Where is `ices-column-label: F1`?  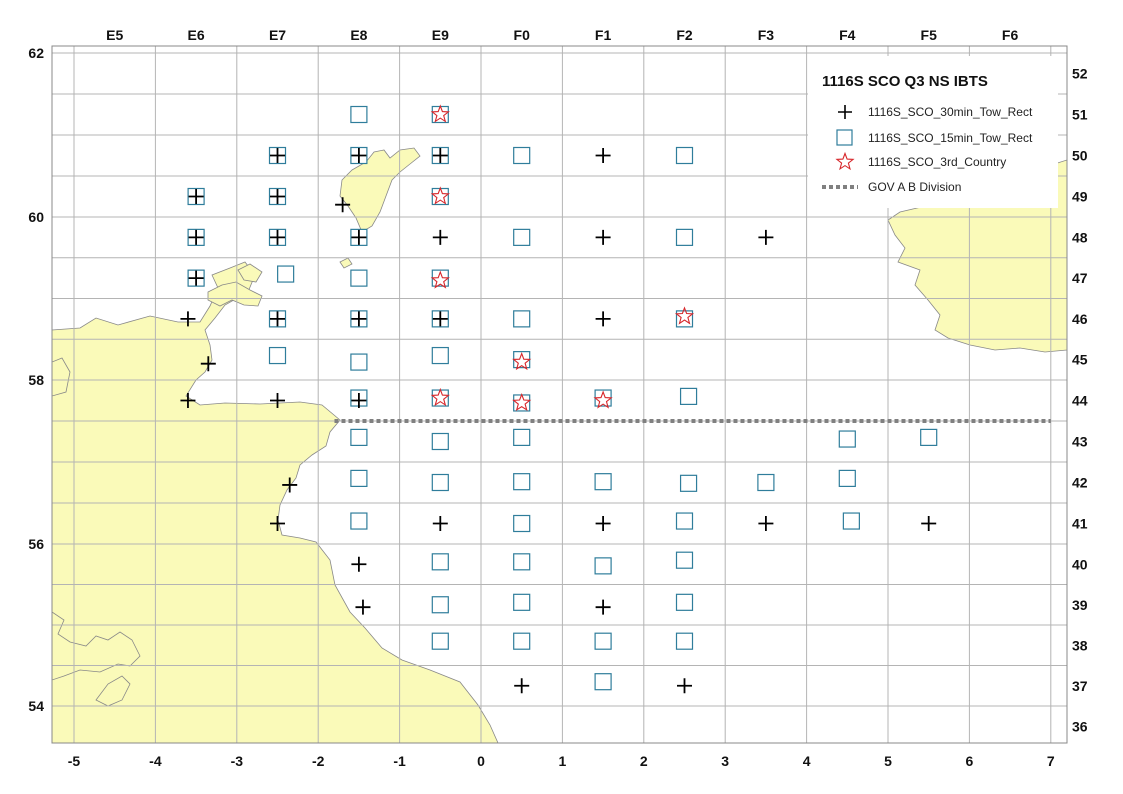 ices-column-label: F1 is located at coordinates (603, 35).